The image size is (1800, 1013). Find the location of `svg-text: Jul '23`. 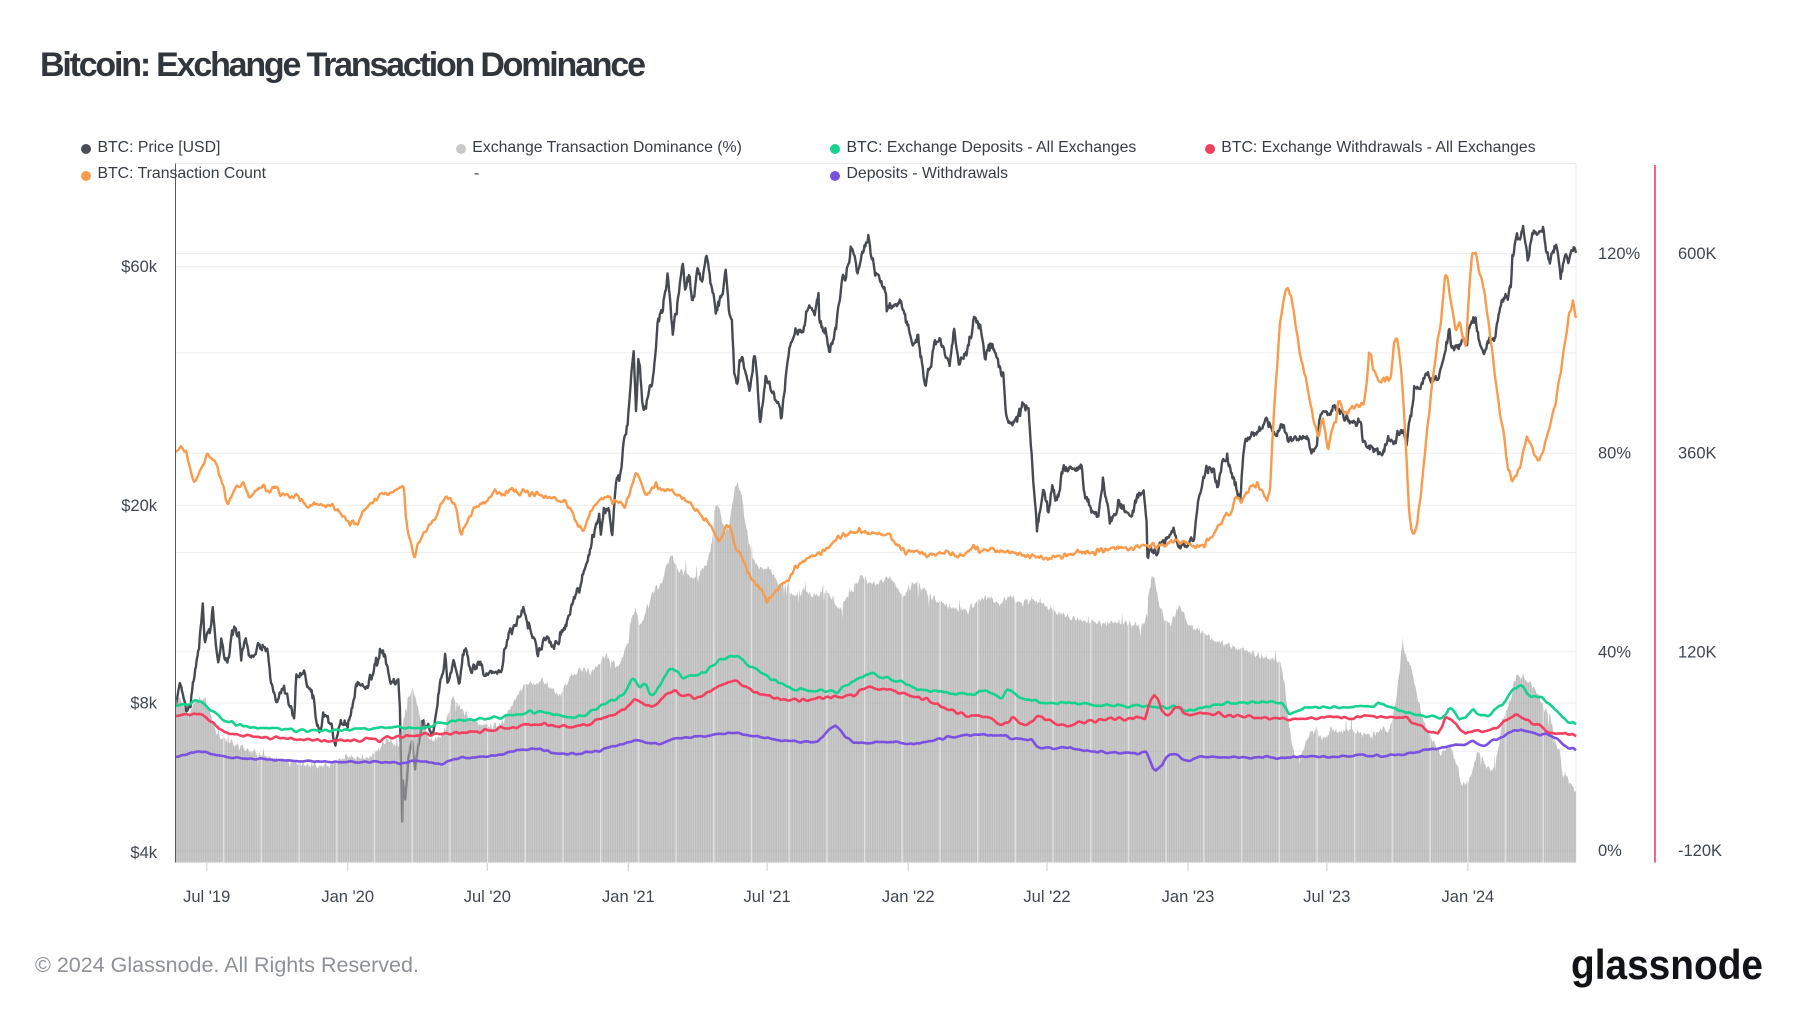

svg-text: Jul '23 is located at coordinates (1326, 897).